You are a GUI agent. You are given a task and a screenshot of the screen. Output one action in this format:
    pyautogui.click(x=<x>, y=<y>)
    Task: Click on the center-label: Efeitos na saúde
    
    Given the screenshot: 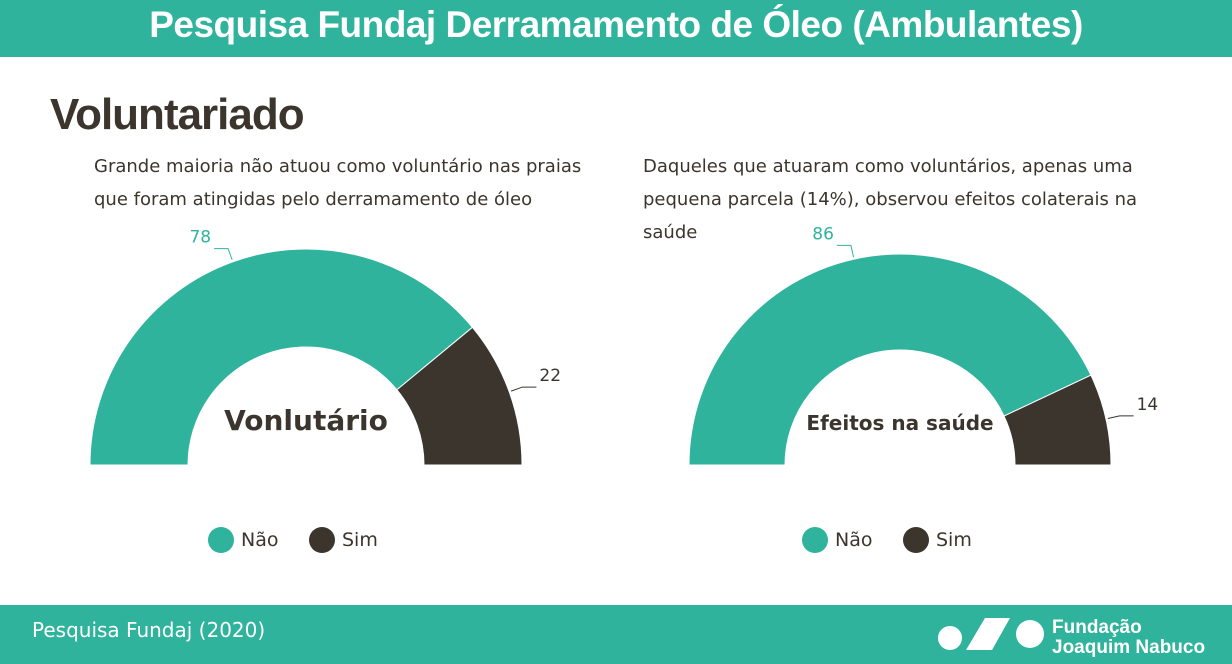 What is the action you would take?
    pyautogui.click(x=899, y=423)
    